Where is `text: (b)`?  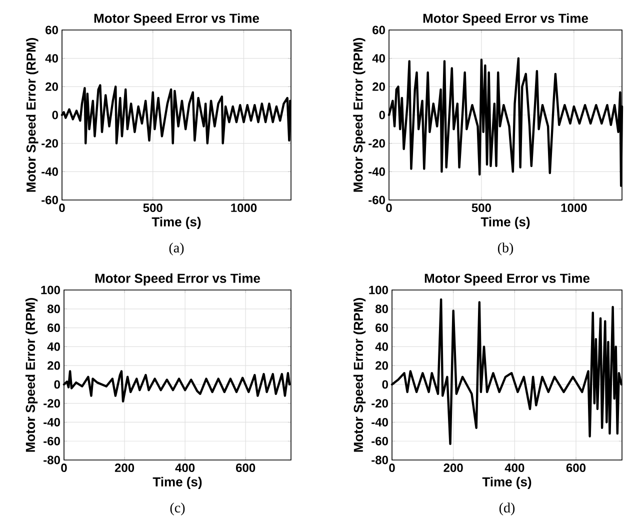
text: (b) is located at coordinates (506, 249).